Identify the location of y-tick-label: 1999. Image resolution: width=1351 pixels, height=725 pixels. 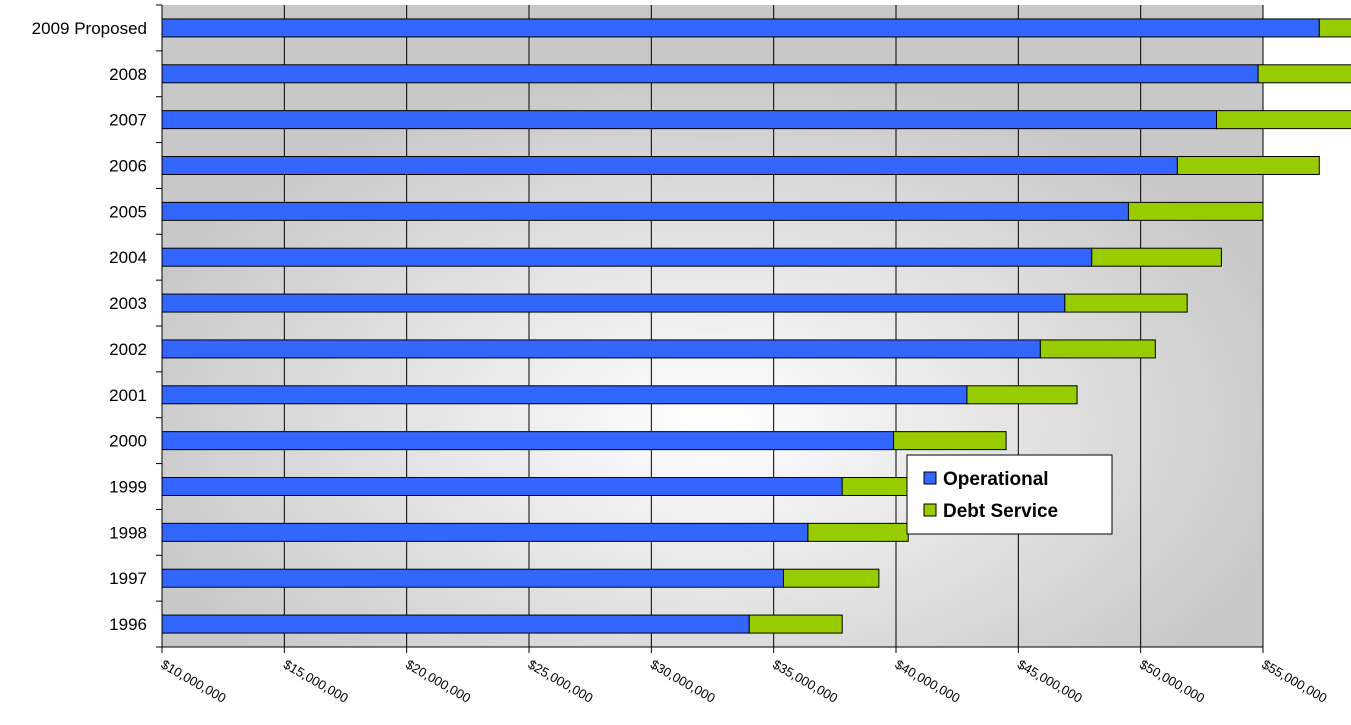
(128, 487).